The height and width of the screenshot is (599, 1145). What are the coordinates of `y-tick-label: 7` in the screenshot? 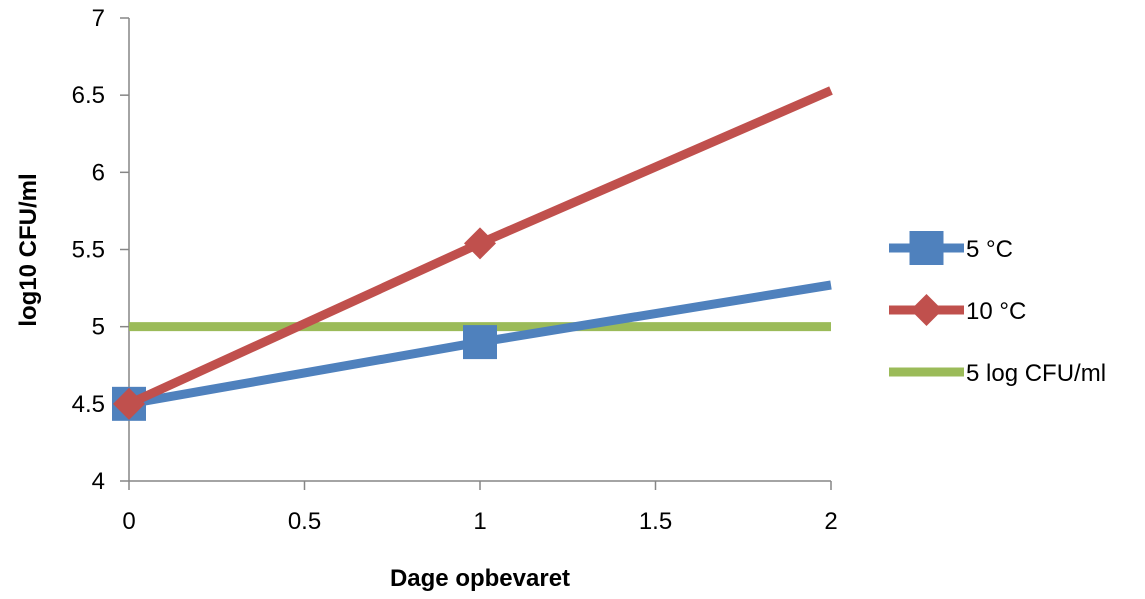 It's located at (98, 18).